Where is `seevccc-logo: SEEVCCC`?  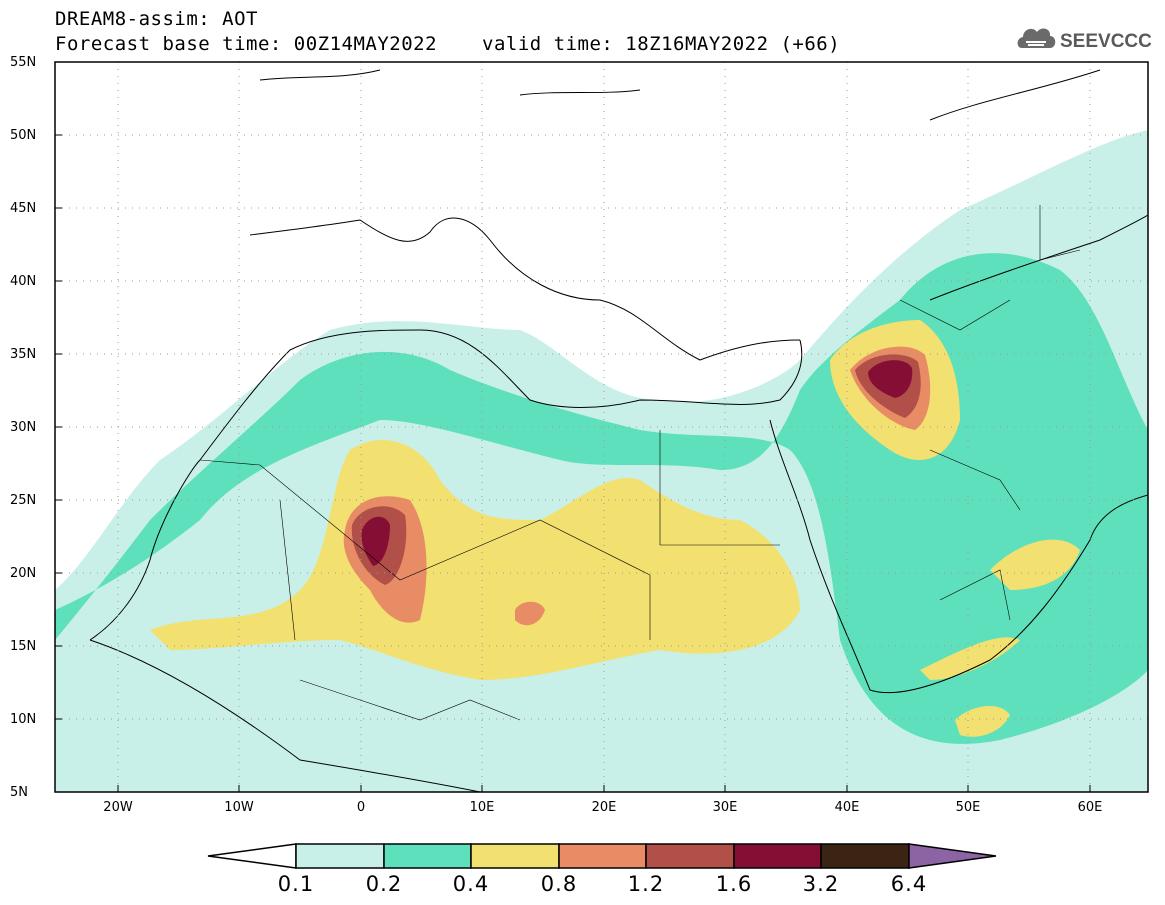
seevccc-logo: SEEVCCC is located at coordinates (1084, 39).